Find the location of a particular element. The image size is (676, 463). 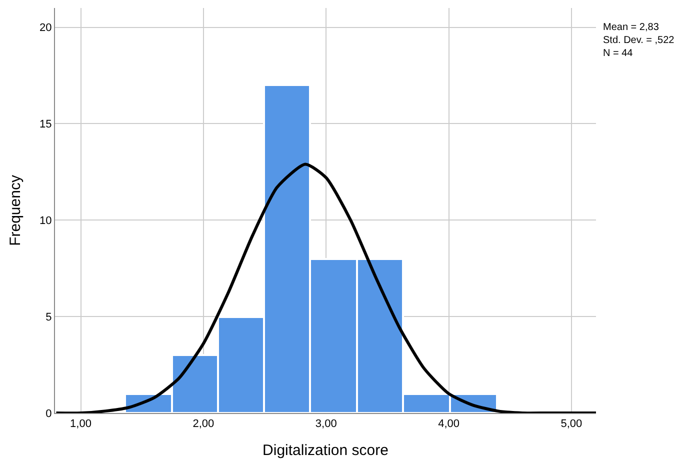

x-tick-label: 3,00 is located at coordinates (326, 424).